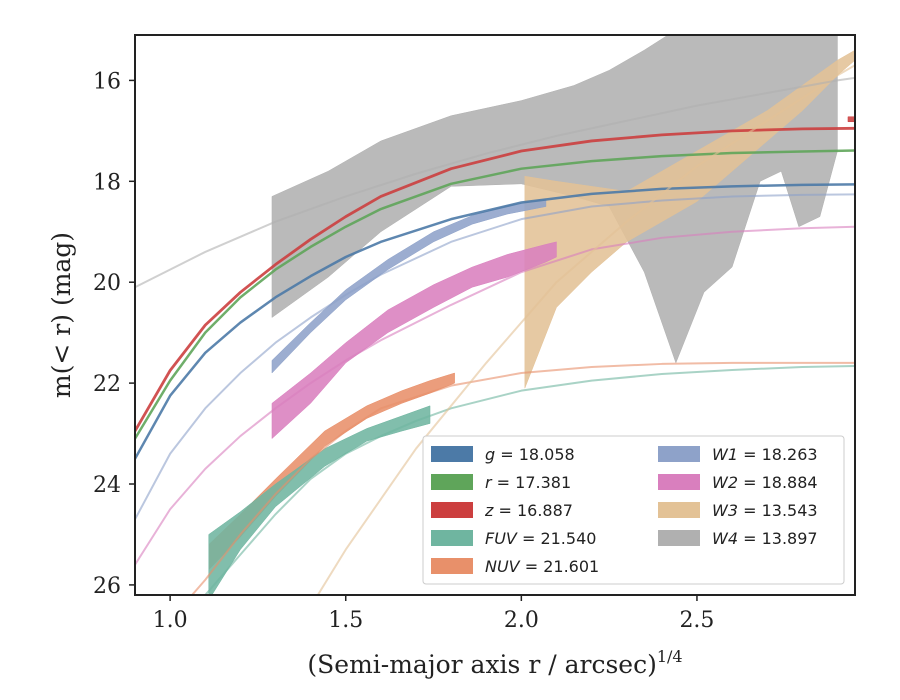  Describe the element at coordinates (452, 510) in the screenshot. I see `legend-swatch-z` at that location.